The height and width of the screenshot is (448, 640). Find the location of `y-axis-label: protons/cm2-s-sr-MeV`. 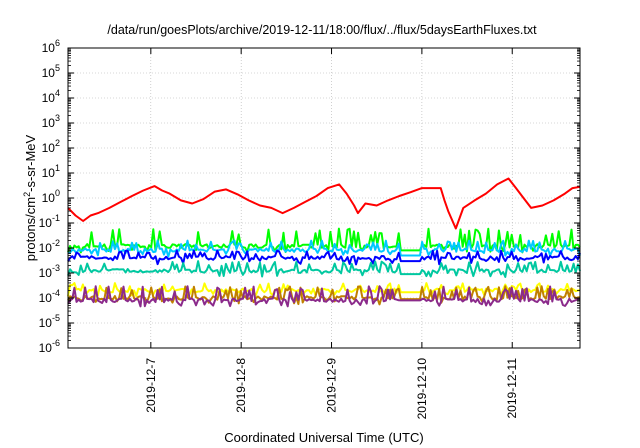

y-axis-label: protons/cm2-s-sr-MeV is located at coordinates (30, 197).